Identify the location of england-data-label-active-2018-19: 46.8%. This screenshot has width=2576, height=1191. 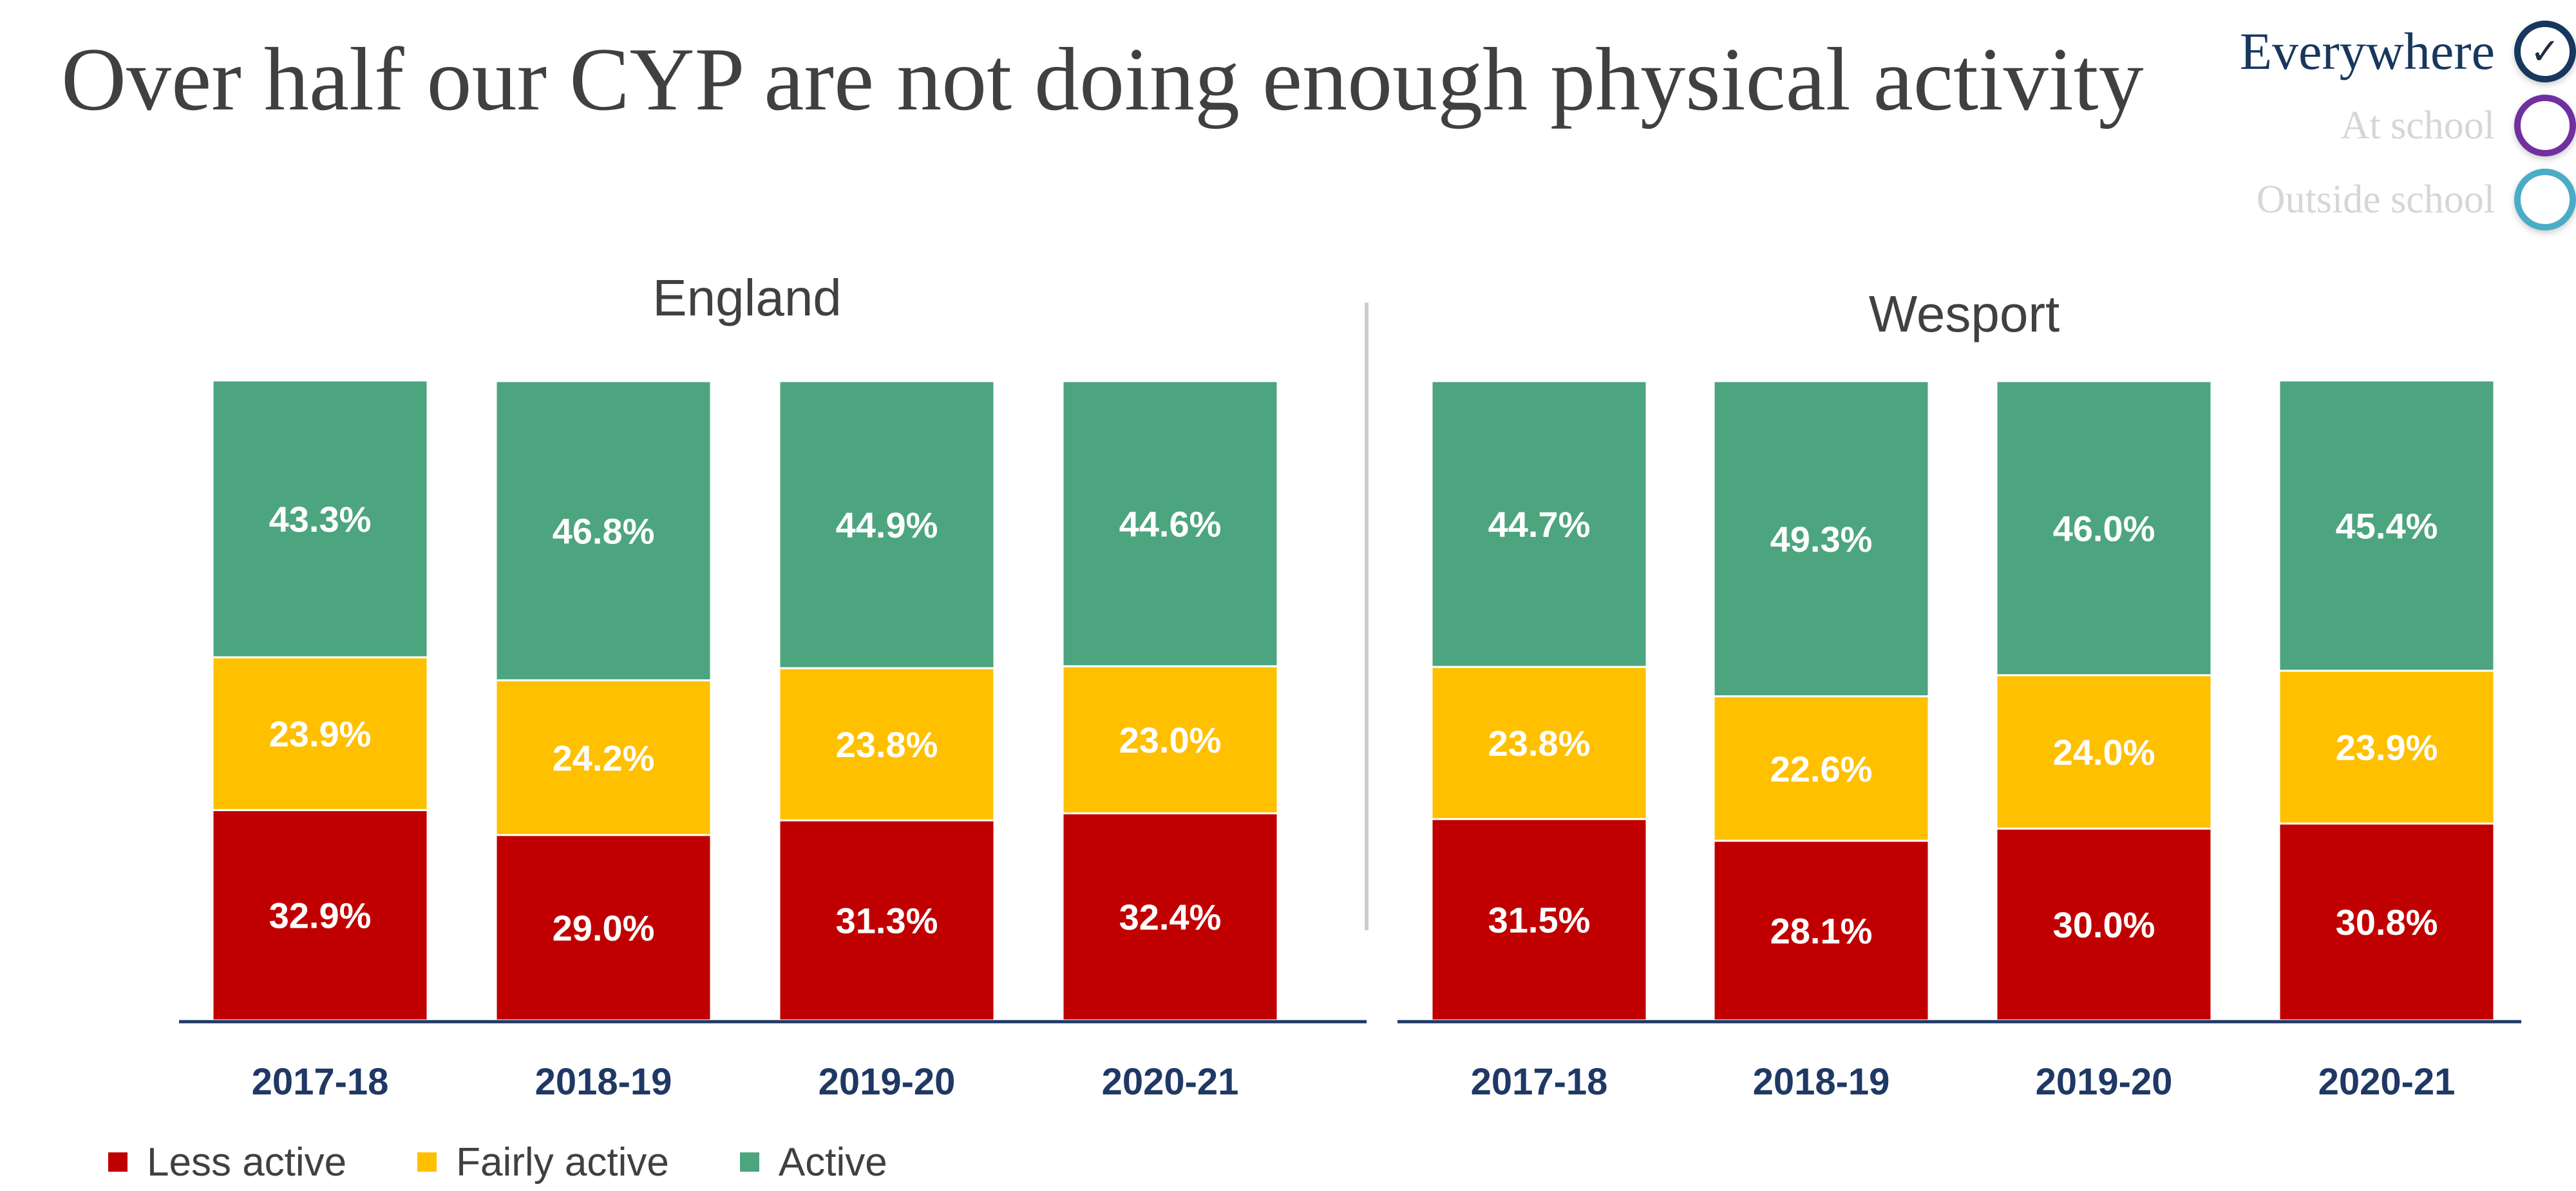
(604, 531).